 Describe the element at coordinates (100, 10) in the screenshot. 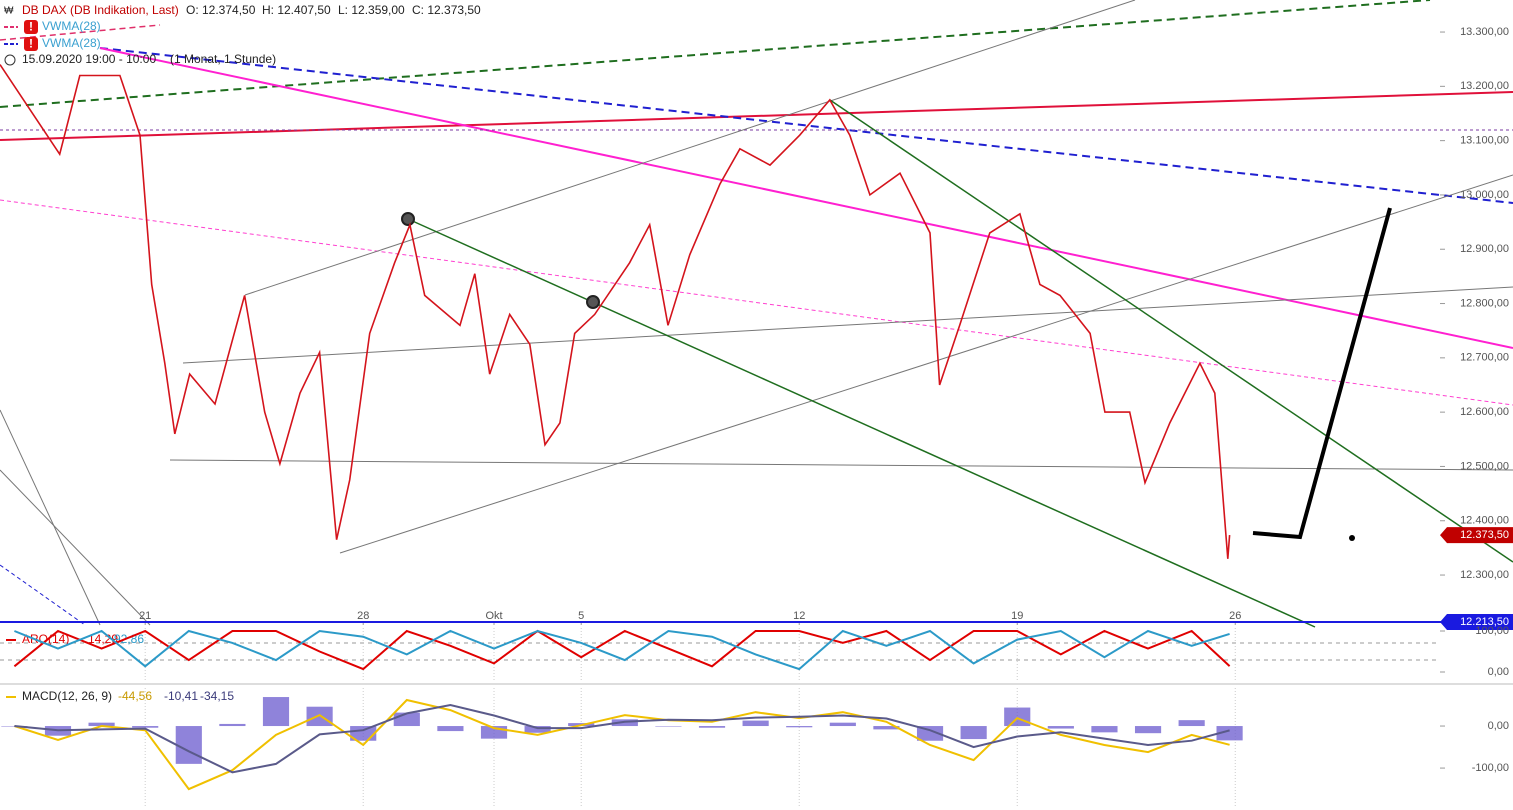

I see `instrument-title: DB DAX (DB Indikation, Last)` at that location.